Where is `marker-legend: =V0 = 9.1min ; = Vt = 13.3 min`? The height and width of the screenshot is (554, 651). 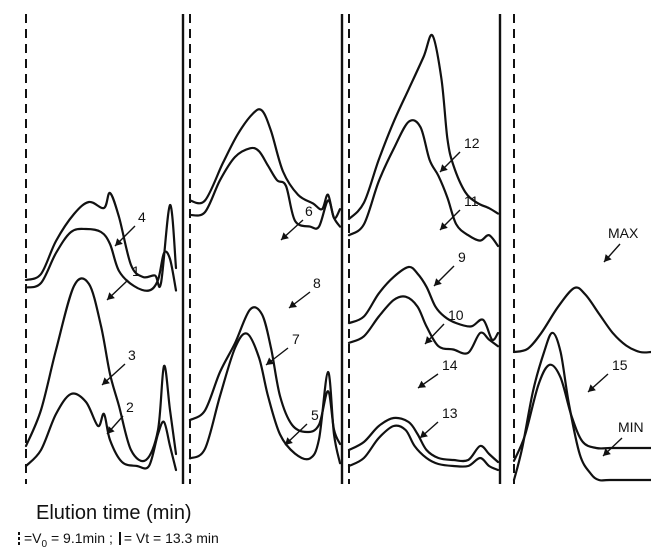 marker-legend: =V0 = 9.1min ; = Vt = 13.3 min is located at coordinates (118, 540).